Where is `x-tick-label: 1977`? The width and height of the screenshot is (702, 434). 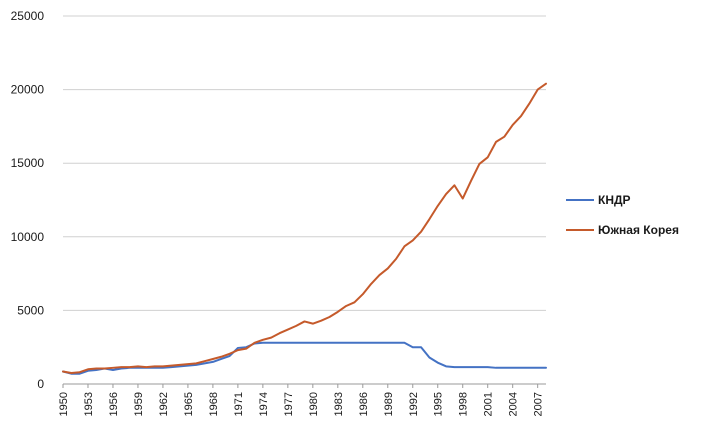
x-tick-label: 1977 is located at coordinates (289, 404).